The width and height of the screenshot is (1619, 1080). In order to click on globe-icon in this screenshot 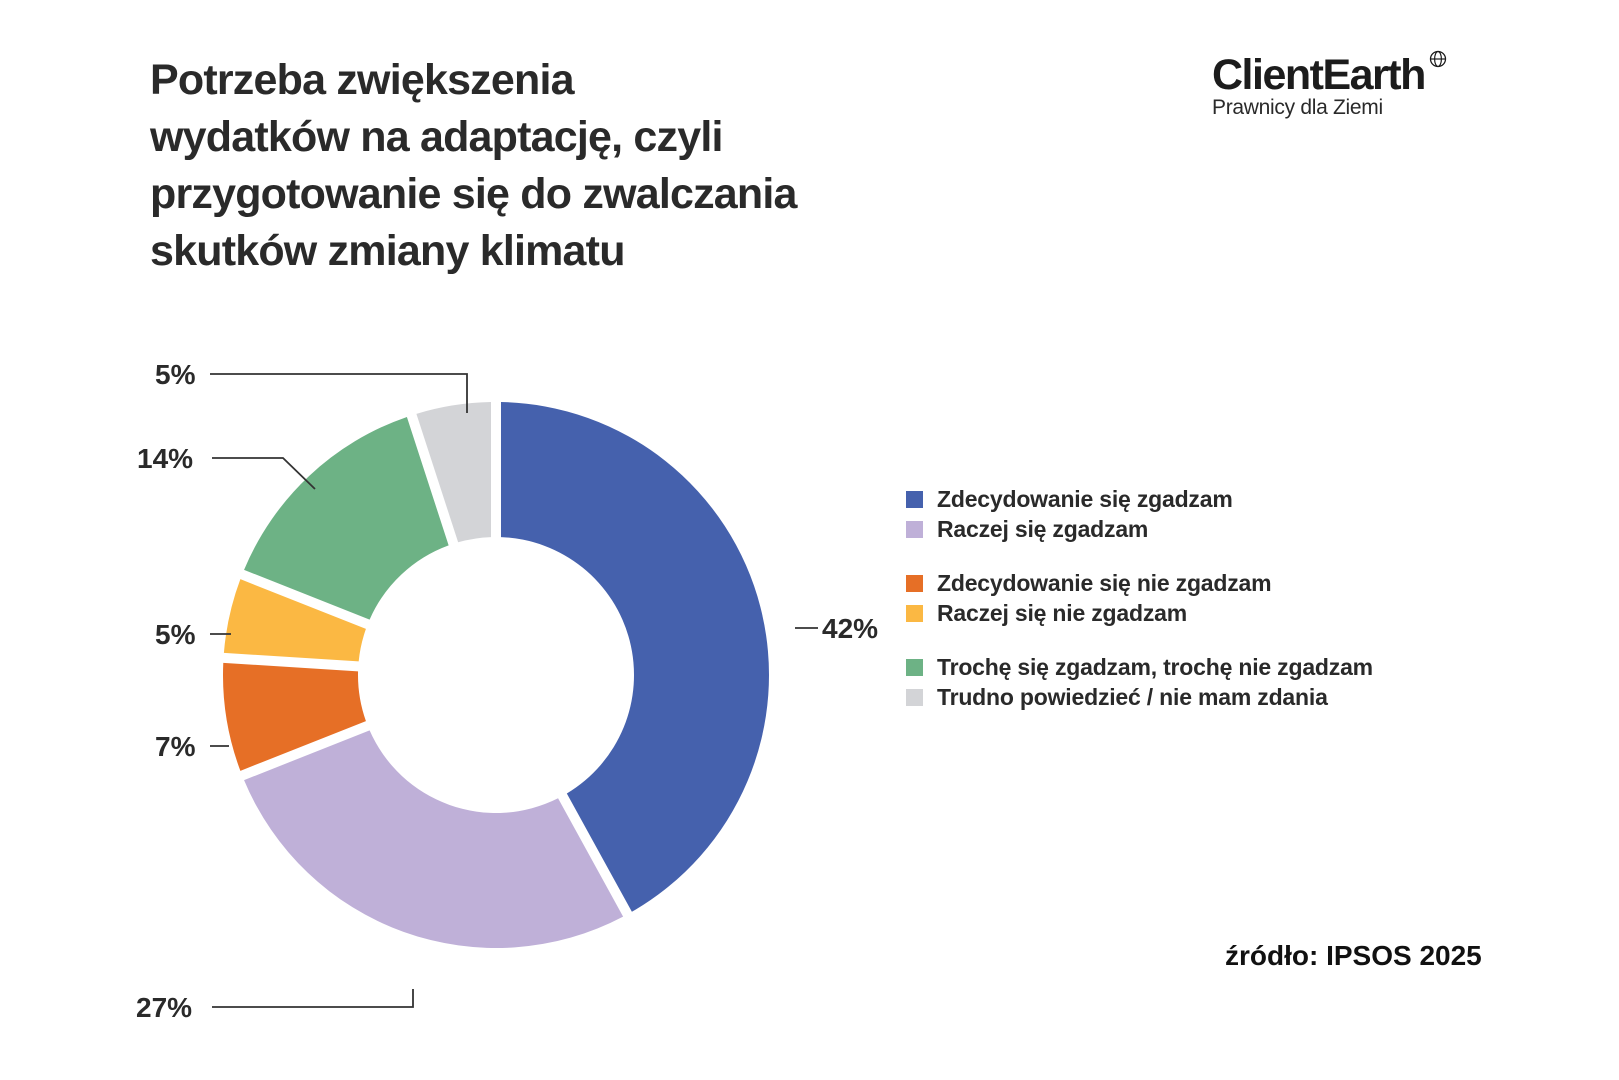, I will do `click(1438, 59)`.